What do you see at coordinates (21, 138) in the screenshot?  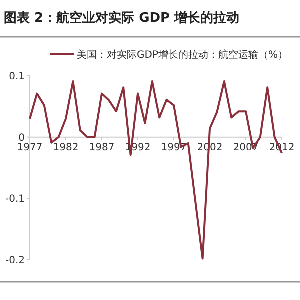 I see `y-tick-label: 0` at bounding box center [21, 138].